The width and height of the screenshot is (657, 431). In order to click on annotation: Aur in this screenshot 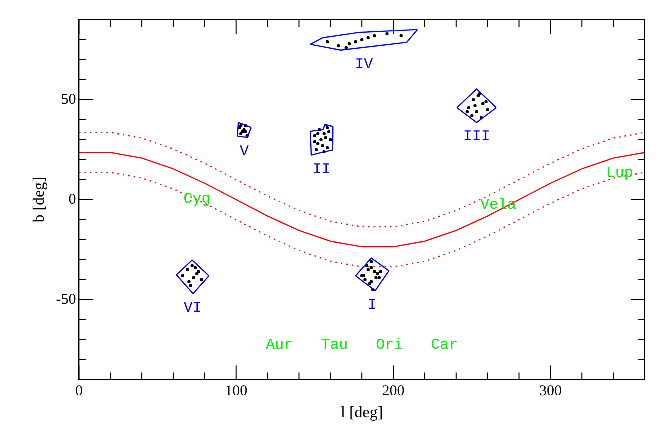, I will do `click(280, 345)`.